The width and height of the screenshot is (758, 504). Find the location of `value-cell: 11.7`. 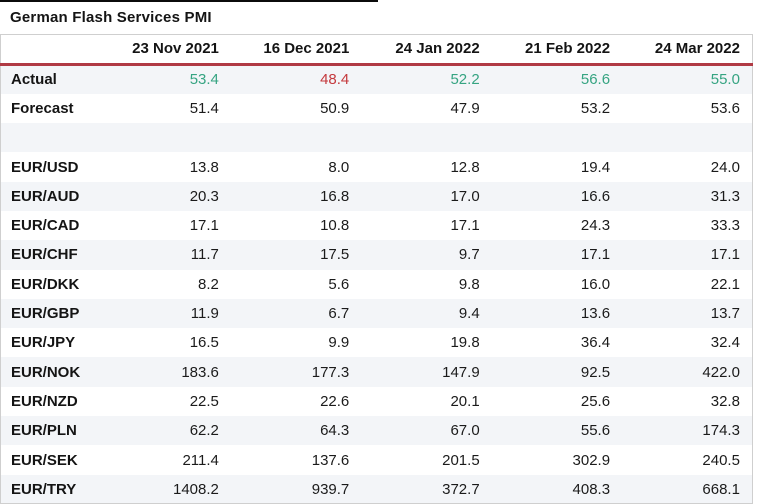

value-cell: 11.7 is located at coordinates (204, 255).